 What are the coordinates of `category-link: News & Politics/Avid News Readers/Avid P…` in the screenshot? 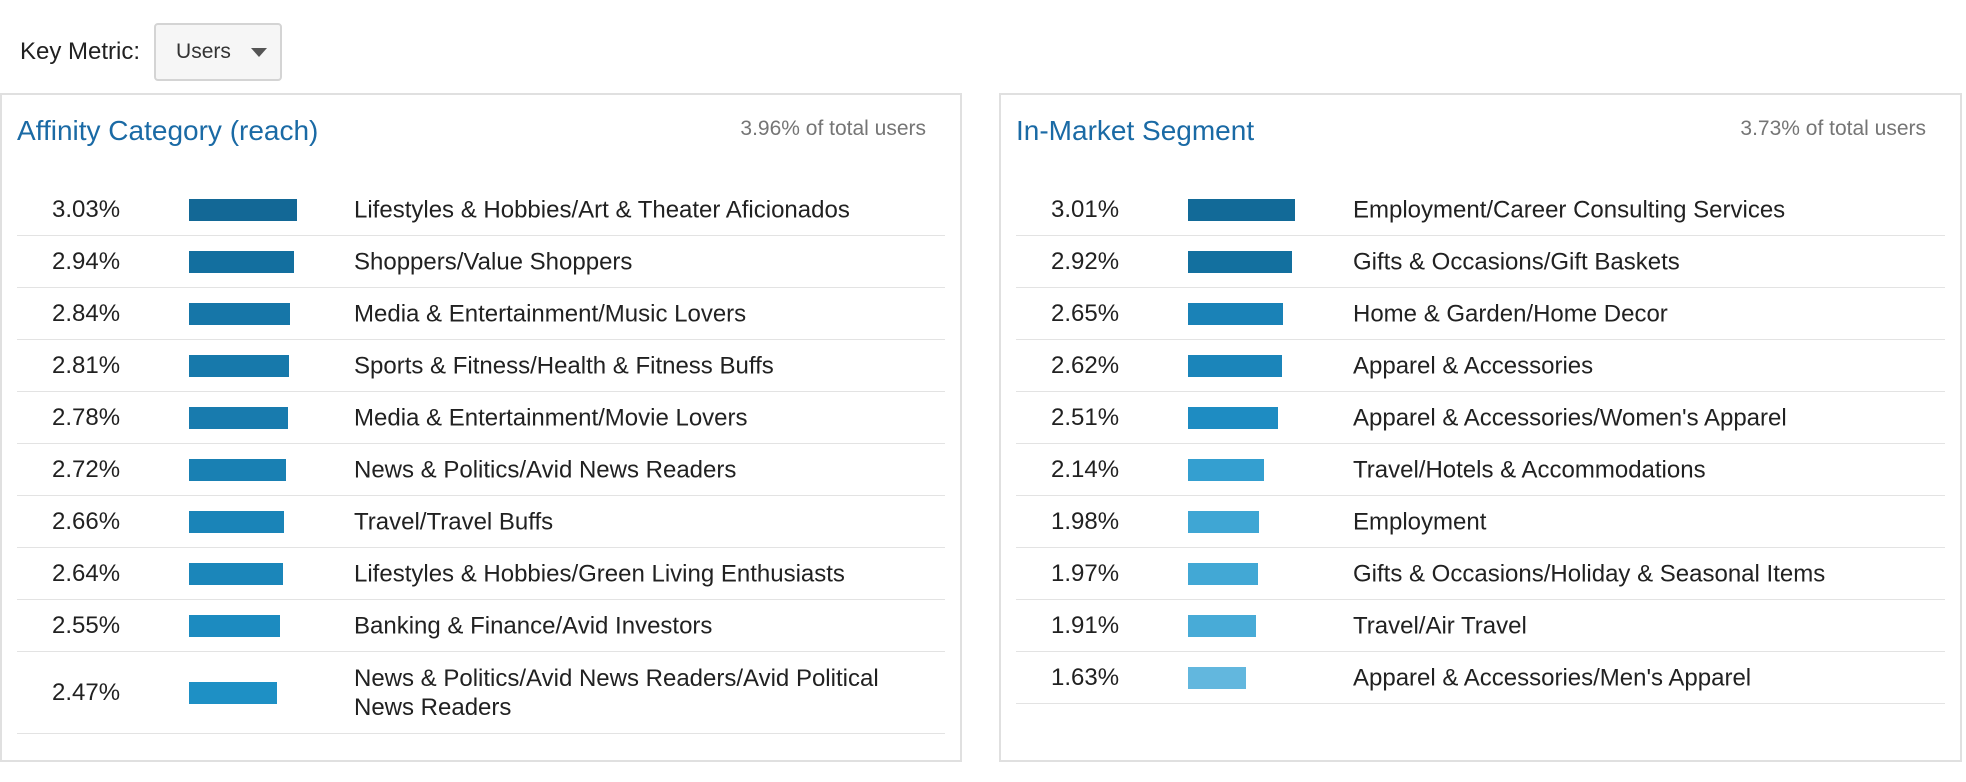 It's located at (616, 692).